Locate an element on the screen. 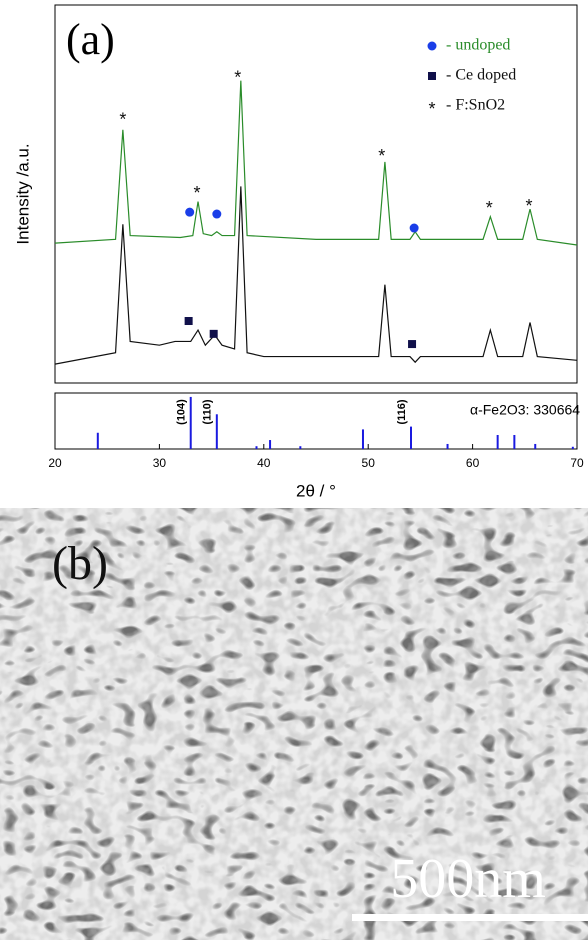  x-tick-label: 60 is located at coordinates (473, 463).